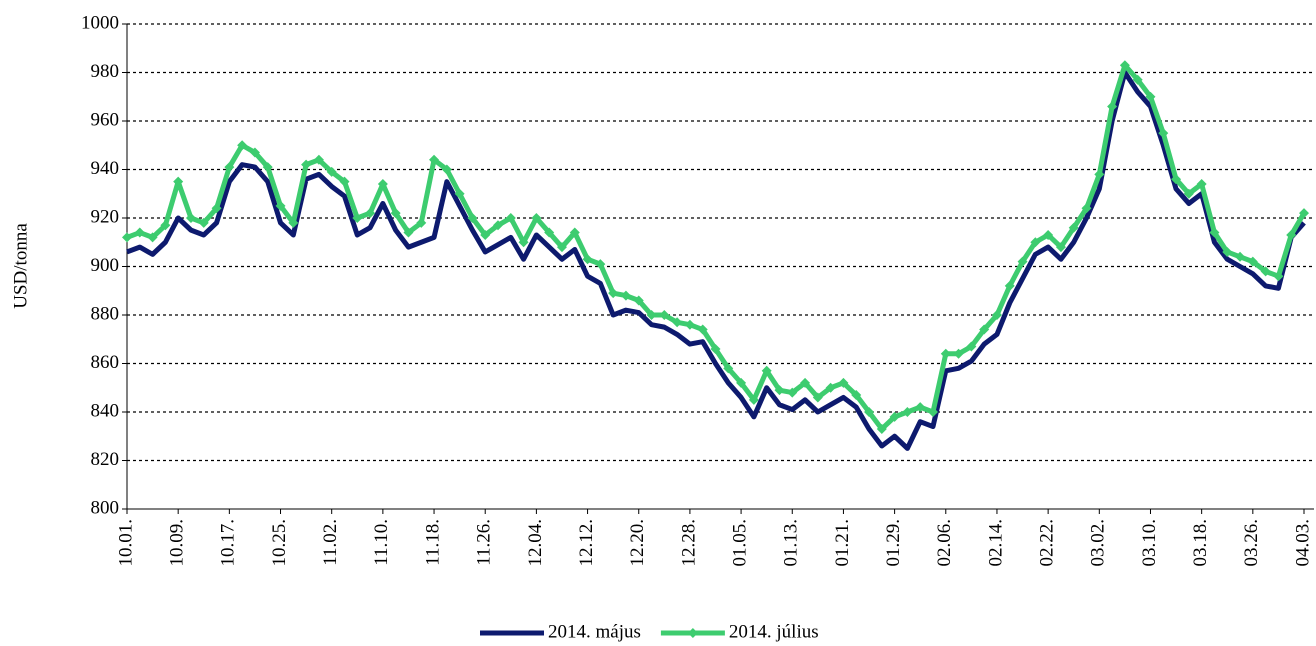 Image resolution: width=1316 pixels, height=646 pixels. What do you see at coordinates (105, 507) in the screenshot?
I see `y-tick-label: 800` at bounding box center [105, 507].